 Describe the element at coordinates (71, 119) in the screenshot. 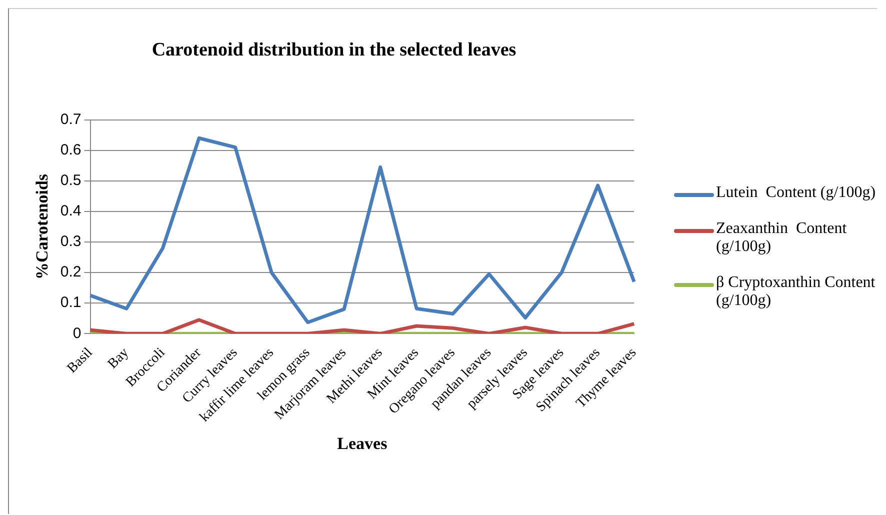

I see `y-tick-label: 0.7` at that location.